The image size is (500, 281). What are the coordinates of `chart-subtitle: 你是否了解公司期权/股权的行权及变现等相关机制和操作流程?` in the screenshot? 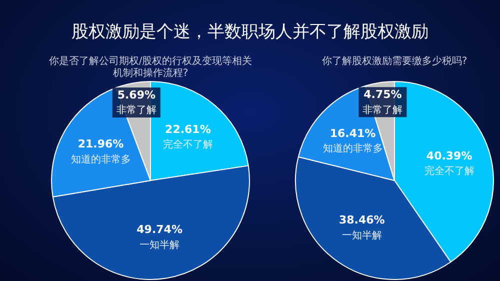 It's located at (150, 68).